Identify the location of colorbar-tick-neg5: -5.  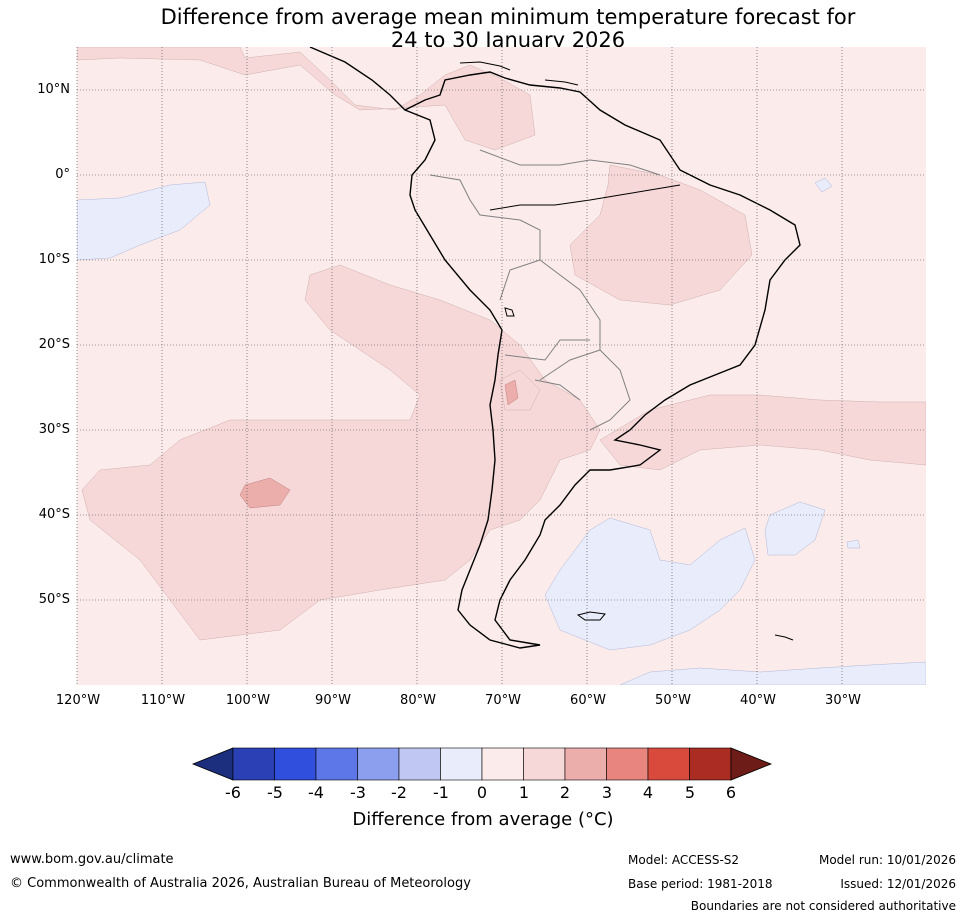
(275, 792).